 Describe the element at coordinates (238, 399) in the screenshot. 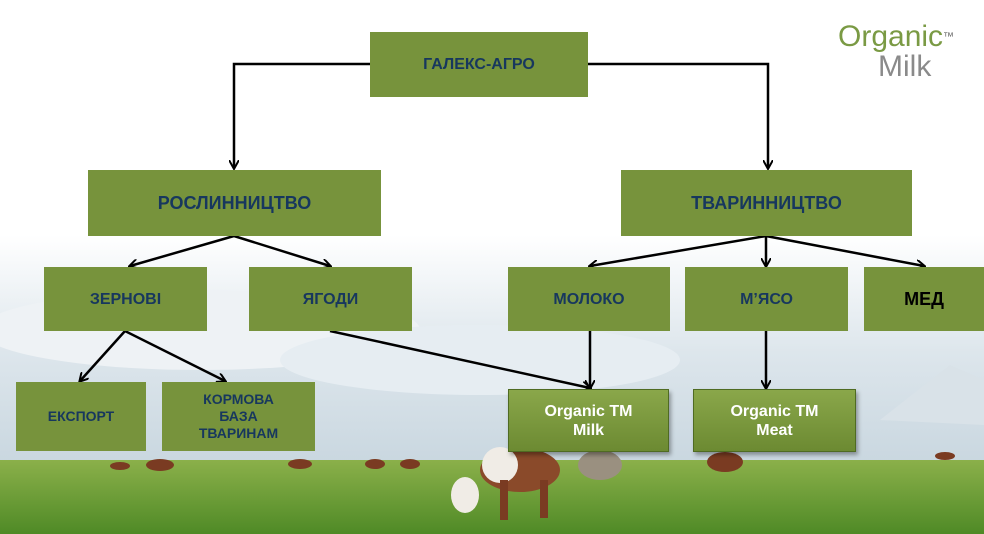

I see `node-line: КОРМОВА` at that location.